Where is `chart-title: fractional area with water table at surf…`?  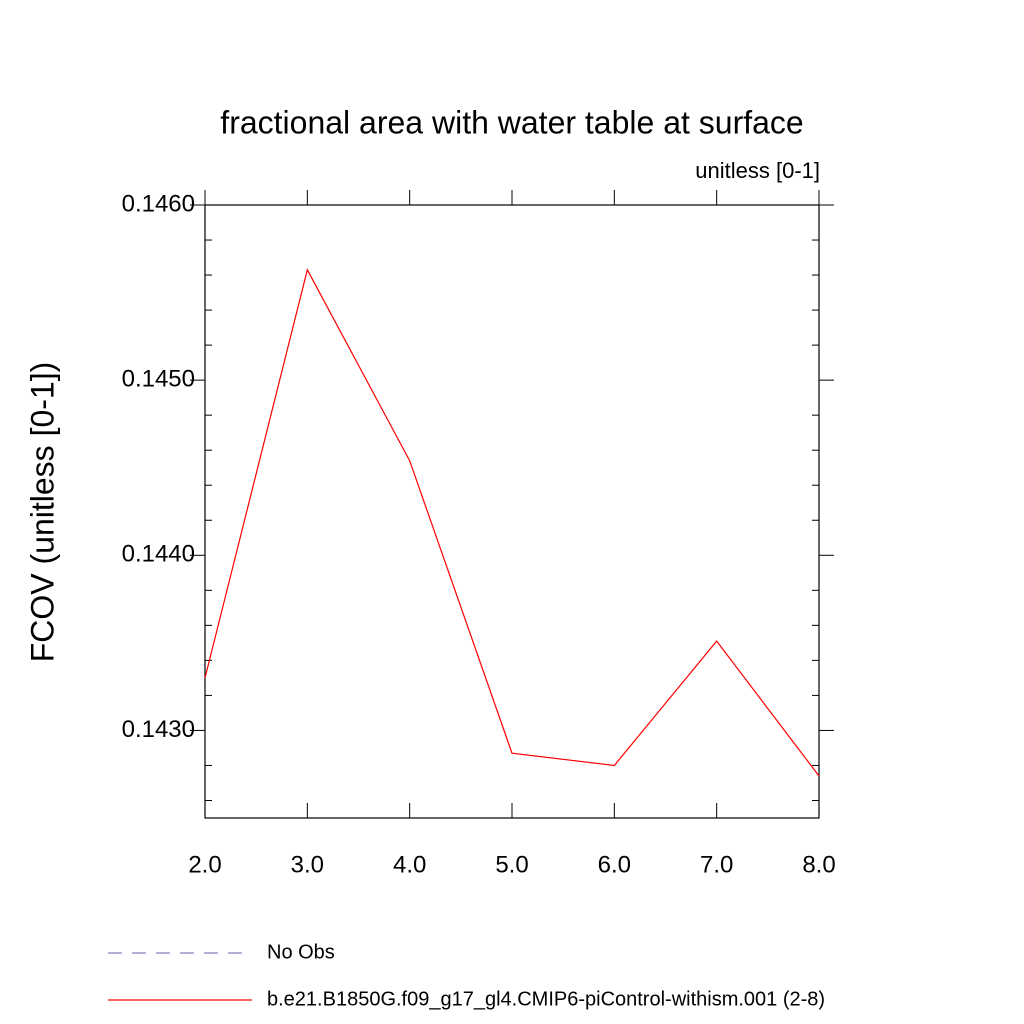 chart-title: fractional area with water table at surf… is located at coordinates (511, 122).